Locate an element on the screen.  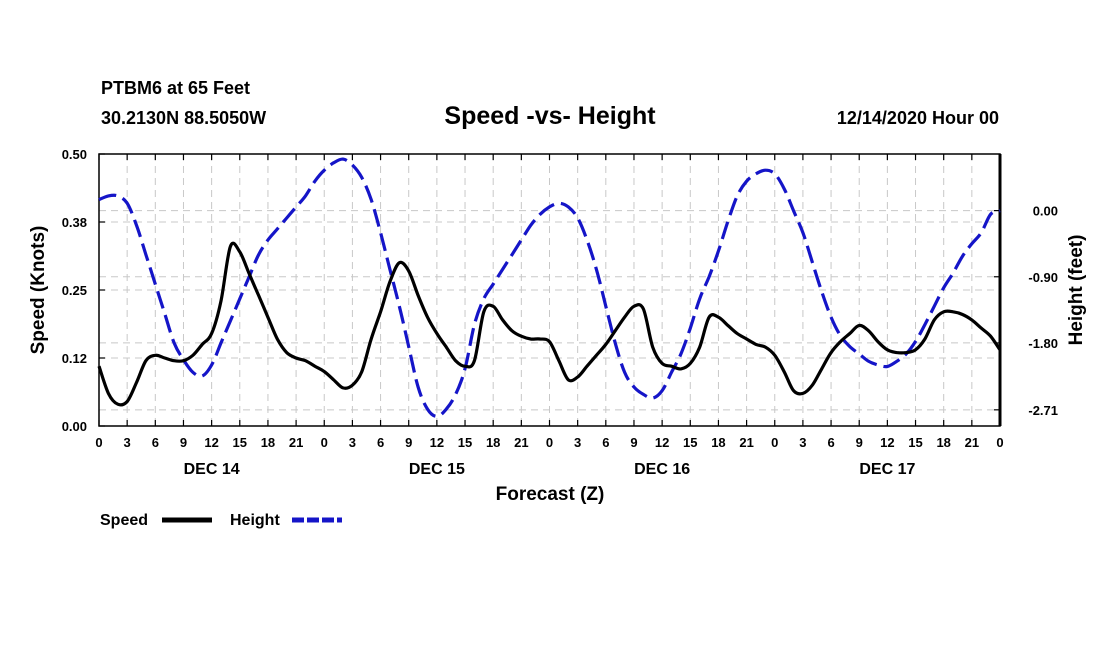
left-y-tick-label: 0.50 is located at coordinates (74, 154).